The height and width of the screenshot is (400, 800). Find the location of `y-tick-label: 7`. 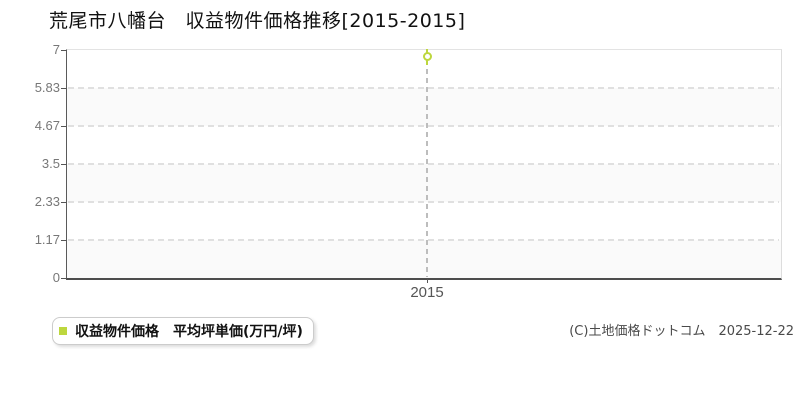

y-tick-label: 7 is located at coordinates (56, 49).